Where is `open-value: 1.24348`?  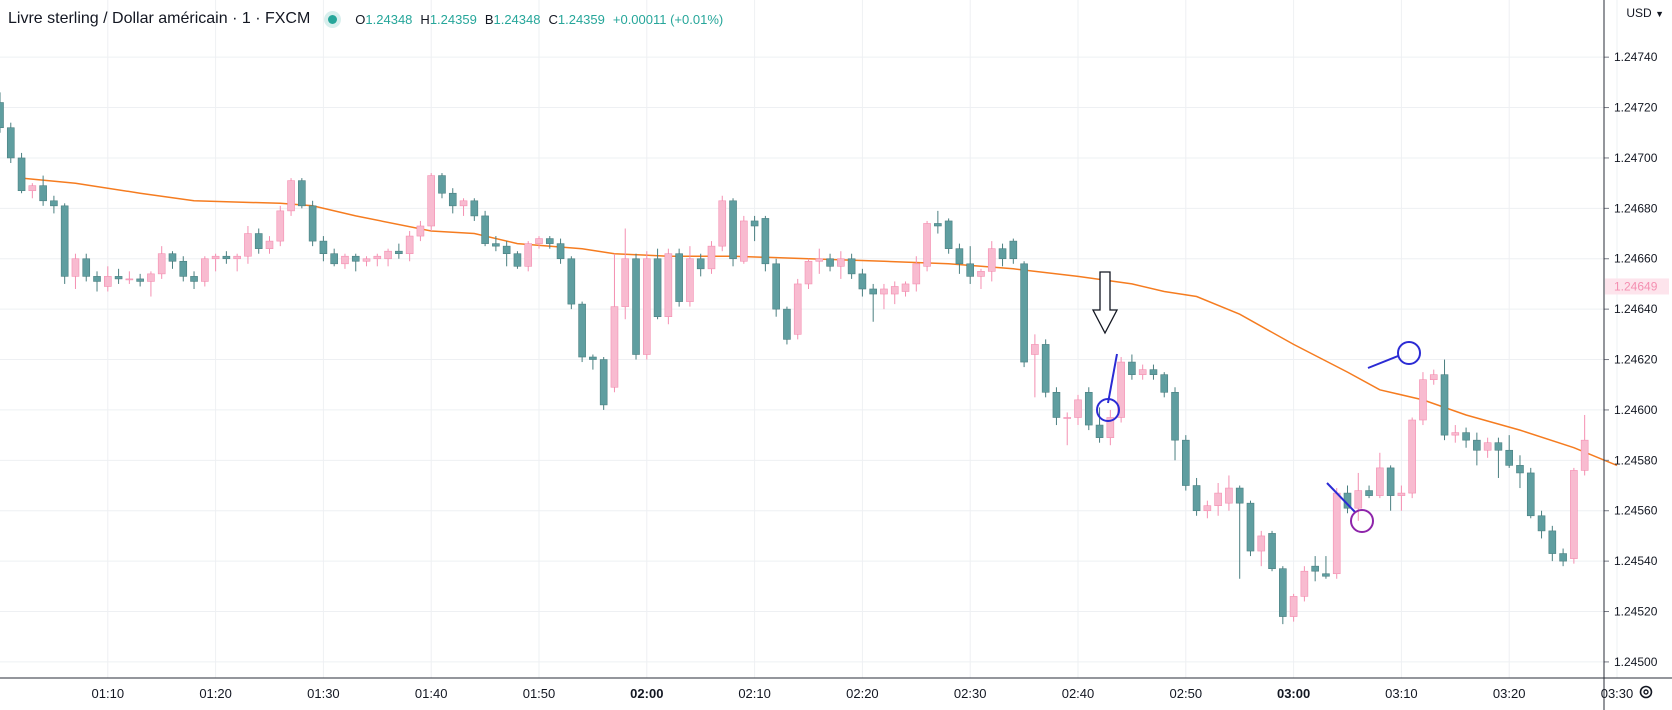 open-value: 1.24348 is located at coordinates (389, 19).